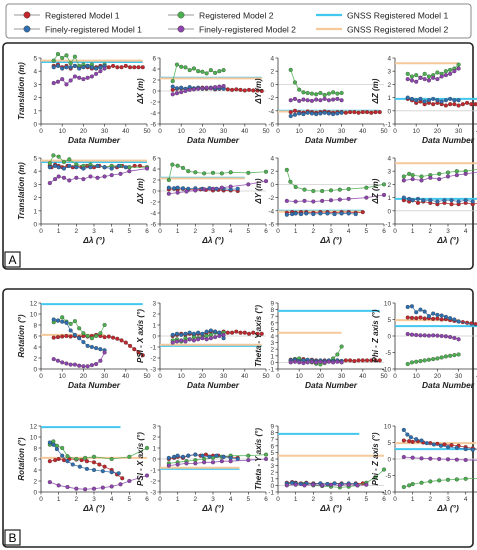 The height and width of the screenshot is (550, 477). What do you see at coordinates (154, 438) in the screenshot?
I see `y-tick-label: 2` at bounding box center [154, 438].